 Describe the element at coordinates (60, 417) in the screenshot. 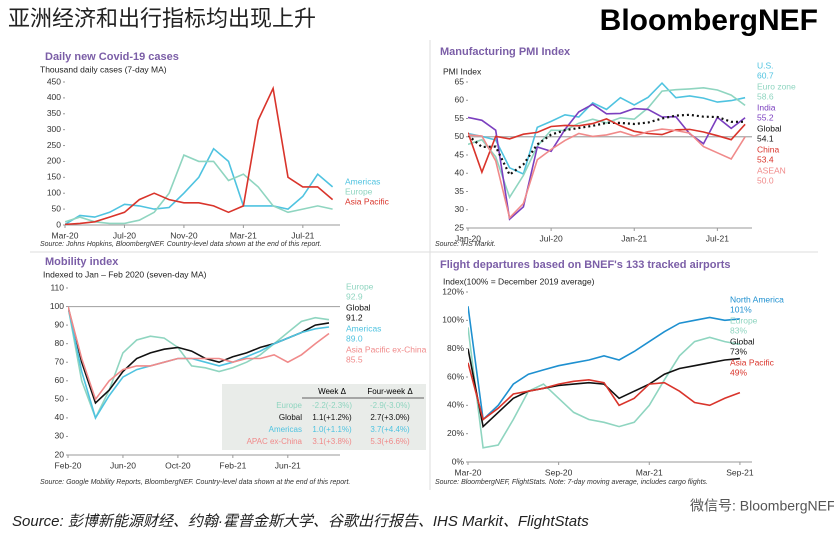

I see `y-tick-label: 40` at that location.